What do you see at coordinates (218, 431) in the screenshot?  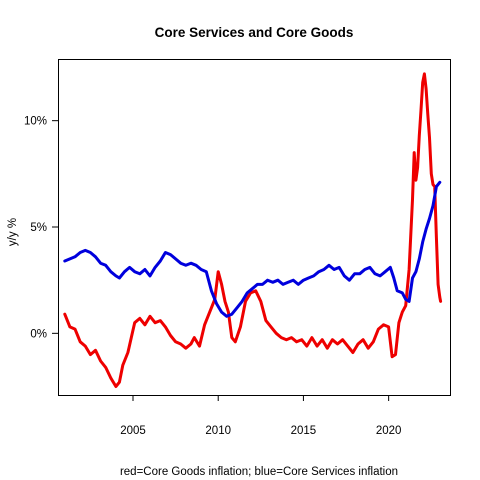 I see `x-tick-label: 2010` at bounding box center [218, 431].